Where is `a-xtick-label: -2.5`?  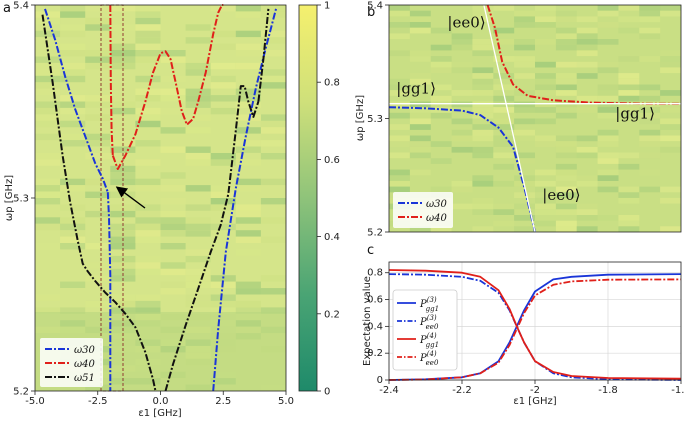
a-xtick-label: -2.5 is located at coordinates (98, 401).